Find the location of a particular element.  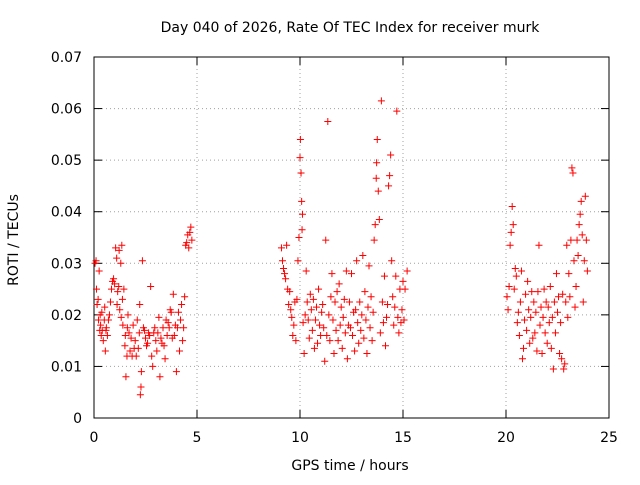

y-axis-label: ROTI / TECUs is located at coordinates (14, 240).